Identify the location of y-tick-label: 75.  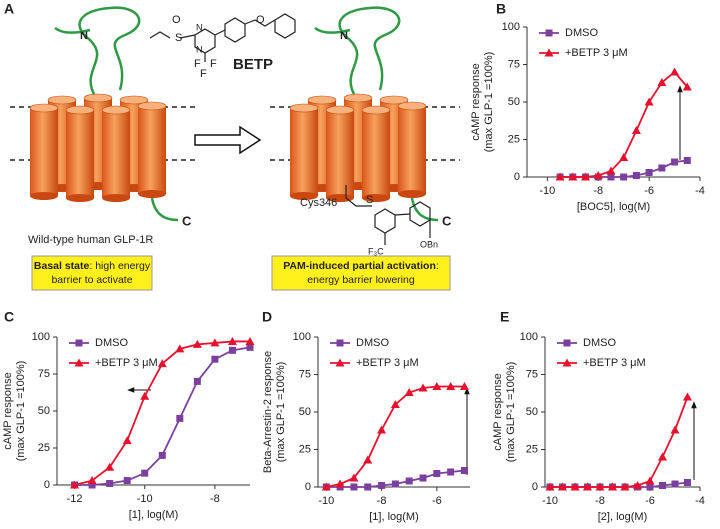
(514, 64).